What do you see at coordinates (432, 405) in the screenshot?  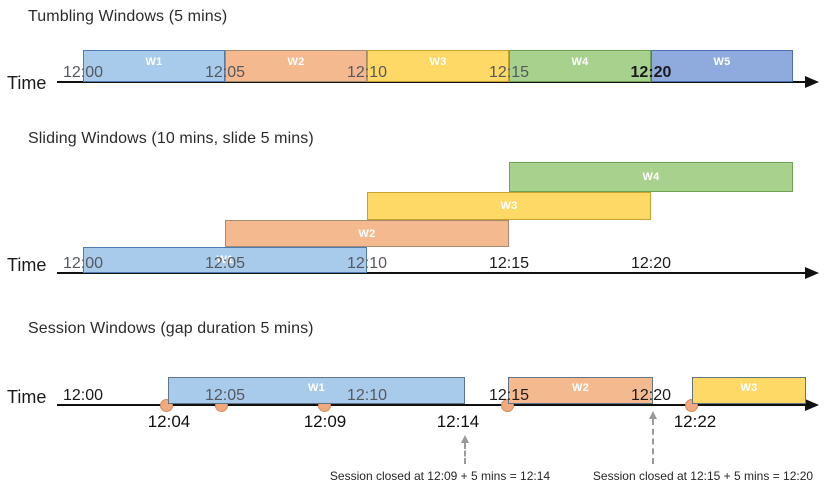 I see `session-timeline` at bounding box center [432, 405].